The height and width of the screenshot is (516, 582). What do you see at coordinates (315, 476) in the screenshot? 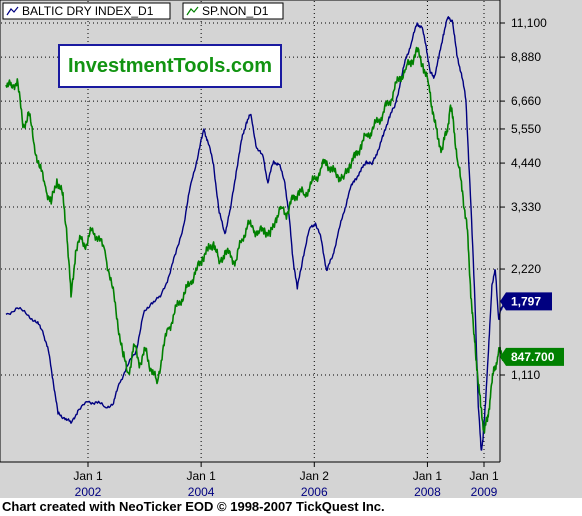
I see `x-tick-label: Jan 2` at bounding box center [315, 476].